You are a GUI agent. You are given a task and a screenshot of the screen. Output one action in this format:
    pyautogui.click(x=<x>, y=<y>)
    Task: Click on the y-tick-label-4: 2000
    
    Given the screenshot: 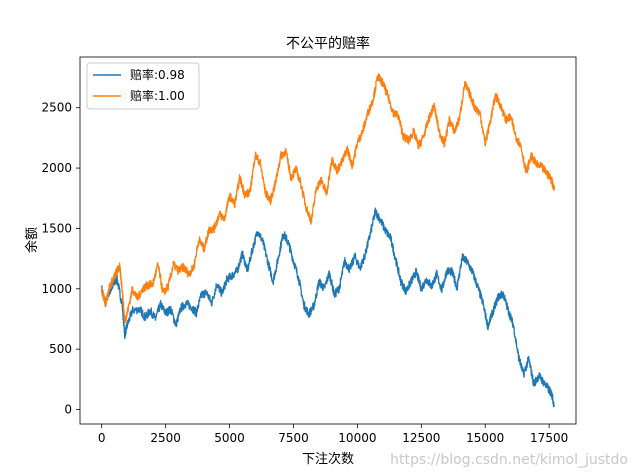 What is the action you would take?
    pyautogui.click(x=56, y=168)
    